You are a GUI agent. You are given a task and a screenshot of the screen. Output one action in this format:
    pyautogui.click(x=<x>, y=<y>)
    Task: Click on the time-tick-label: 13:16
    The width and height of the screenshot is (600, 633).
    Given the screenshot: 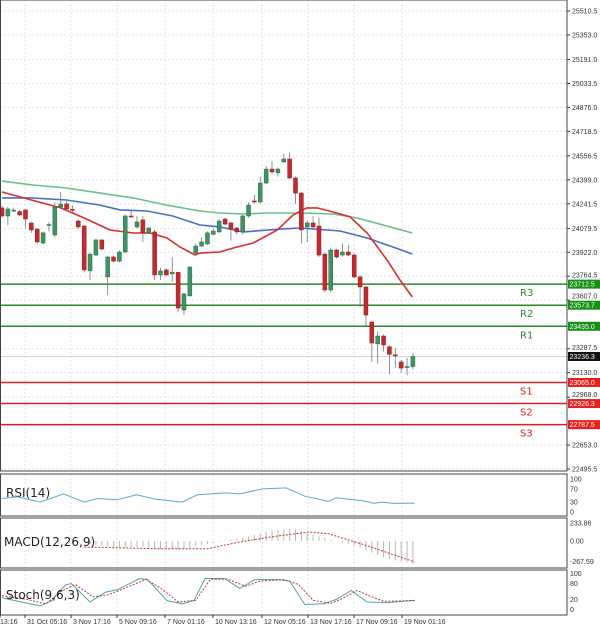 What is the action you would take?
    pyautogui.click(x=9, y=622)
    